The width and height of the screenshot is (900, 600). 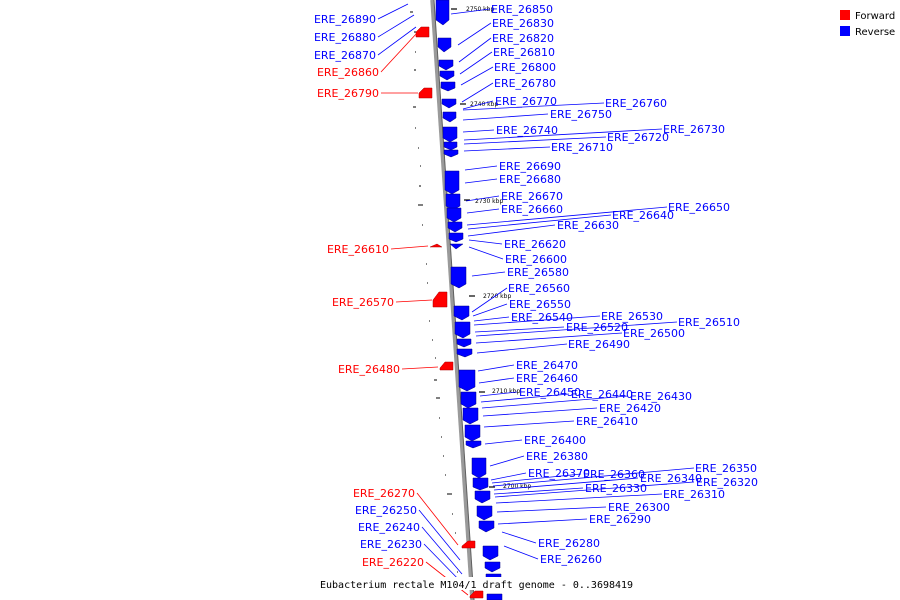 I want to click on gene-label: ERE_26640, so click(x=643, y=215).